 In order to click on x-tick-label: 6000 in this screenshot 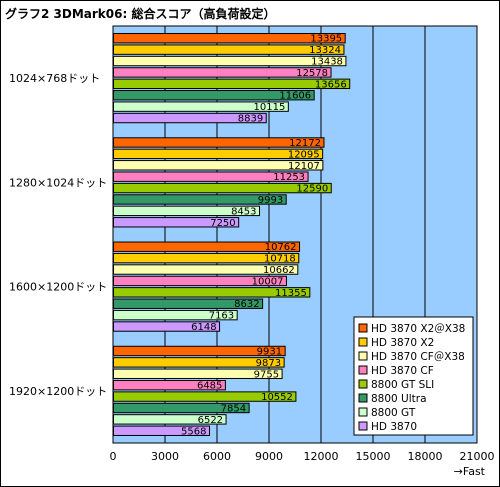, I will do `click(217, 456)`.